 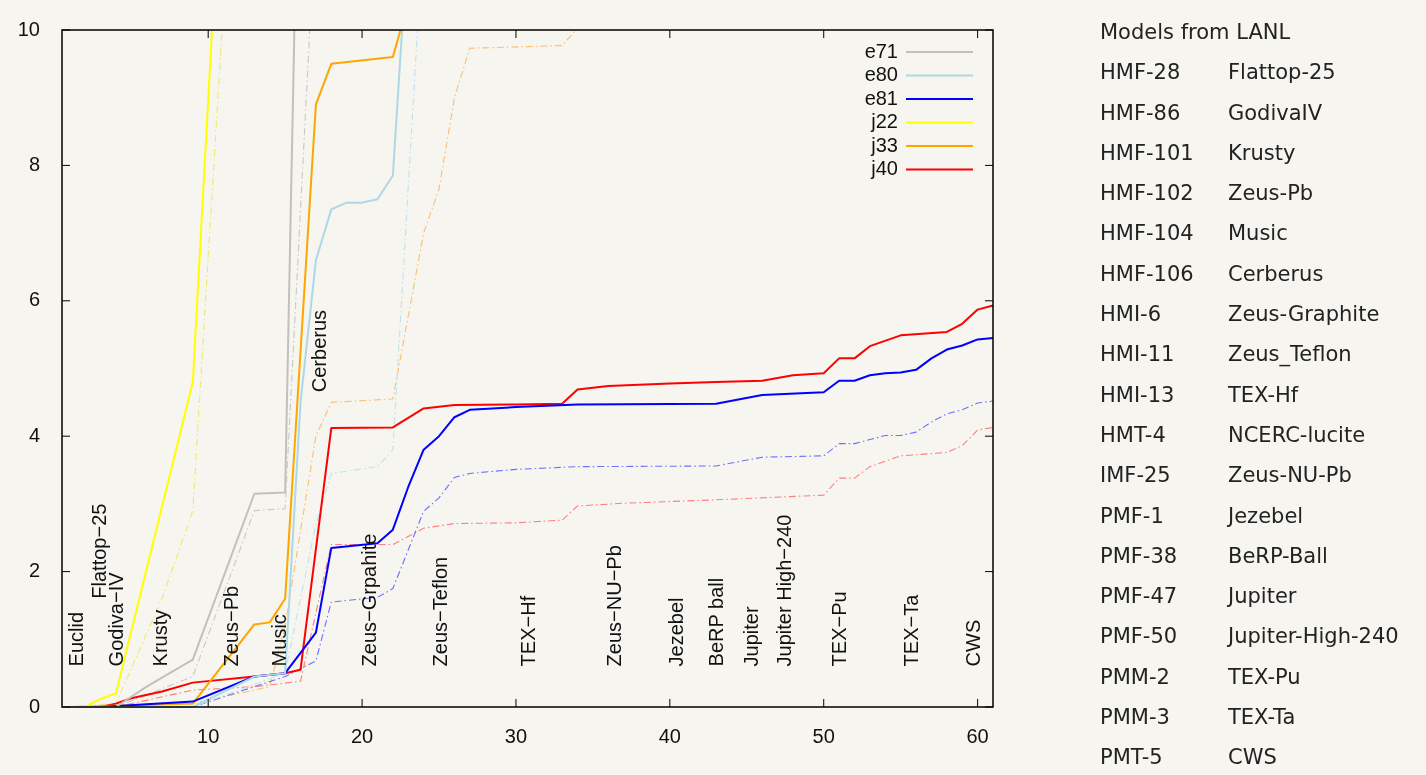 I want to click on y-tick-label: 10, so click(x=28, y=28).